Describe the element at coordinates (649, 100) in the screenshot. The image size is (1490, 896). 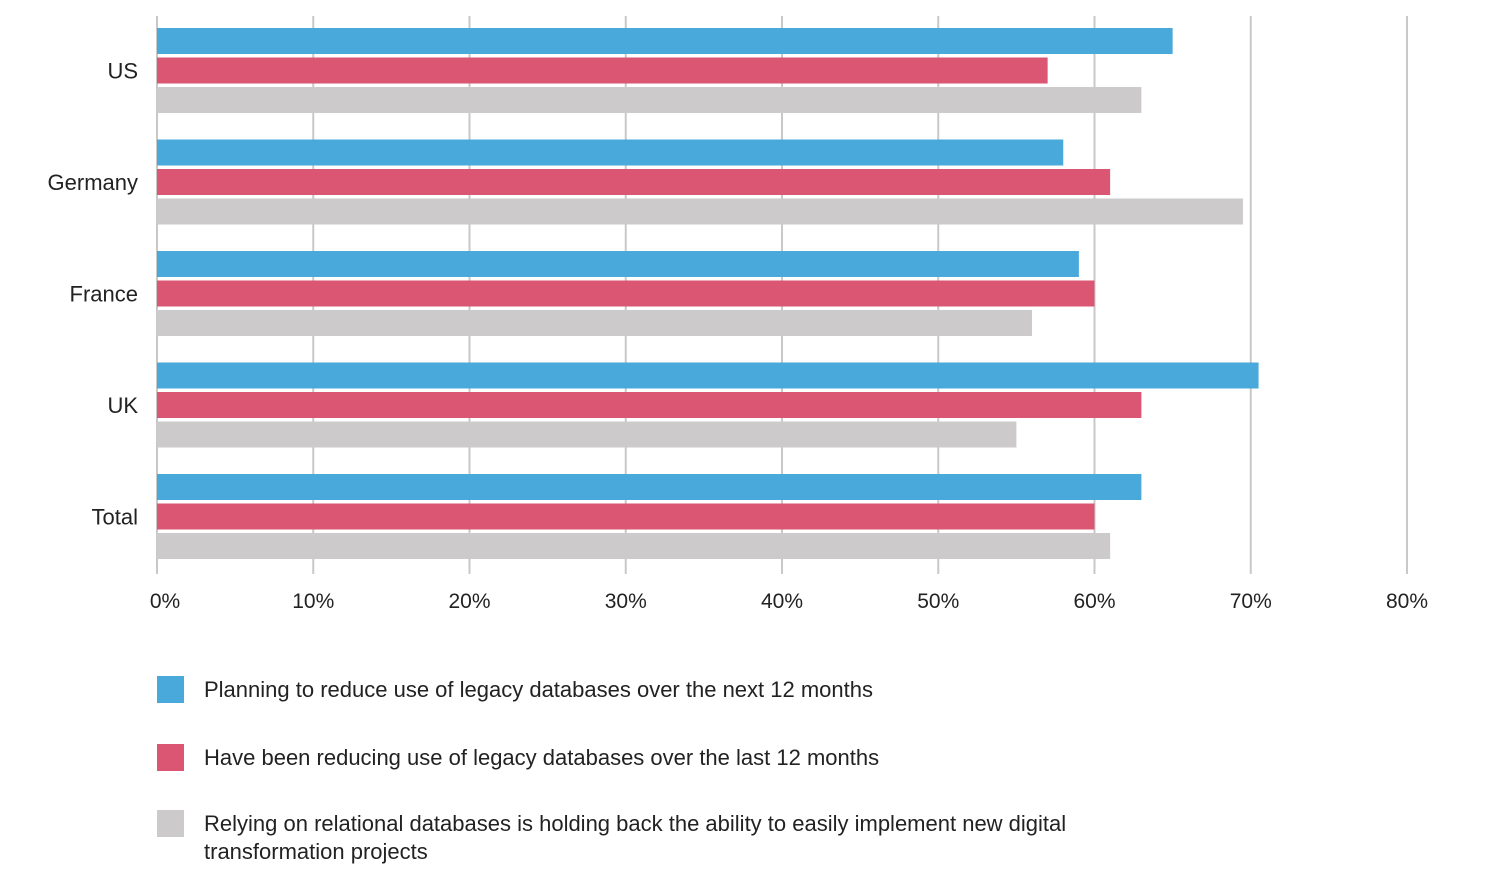
I see `bar-us-relying` at that location.